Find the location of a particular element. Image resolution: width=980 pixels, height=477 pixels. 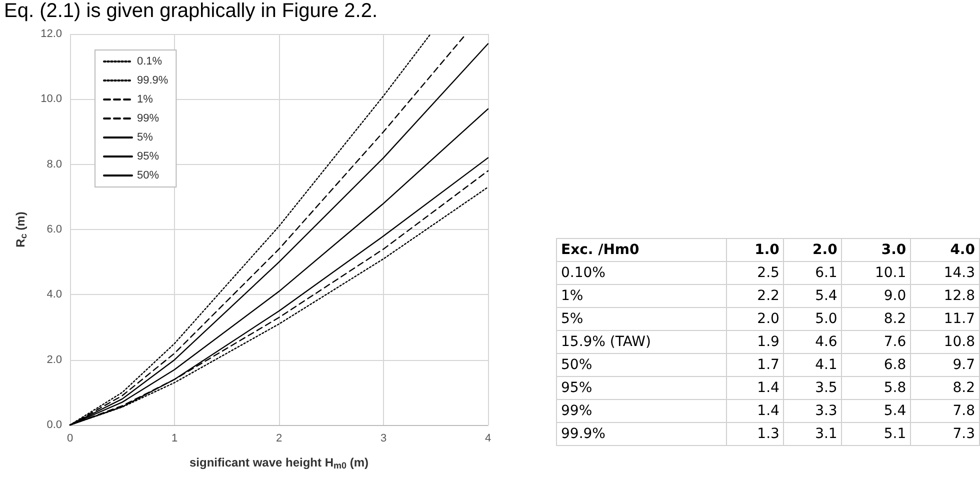

x-tick-label: 3.0 is located at coordinates (876, 250).